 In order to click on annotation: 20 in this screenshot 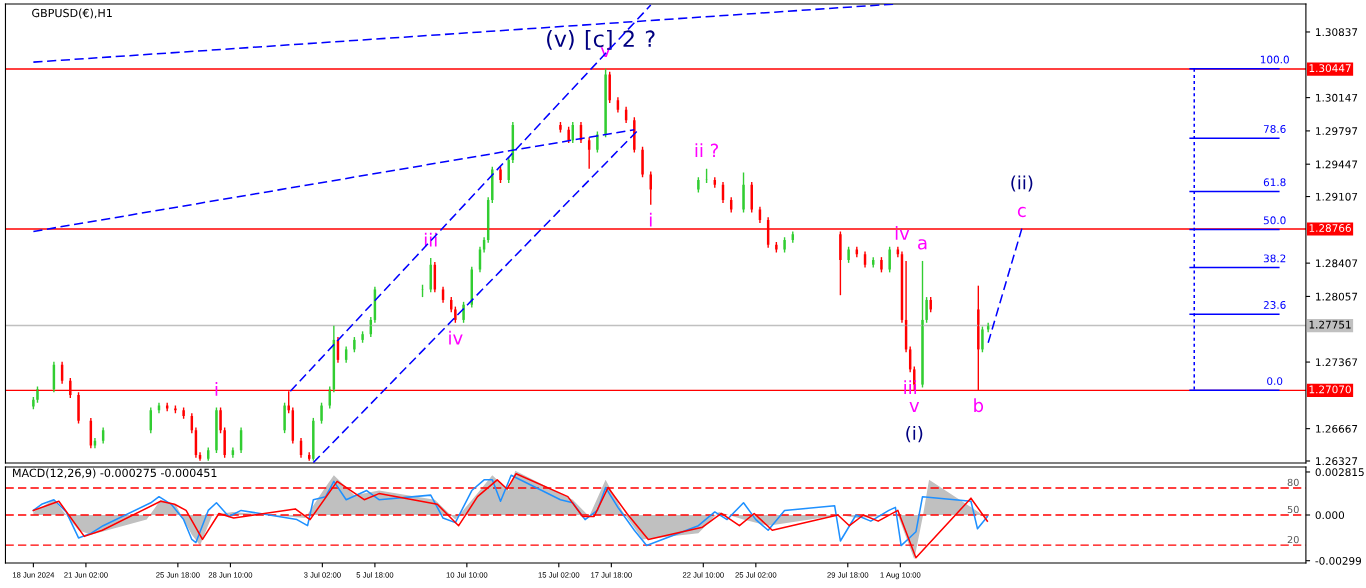, I will do `click(1293, 539)`.